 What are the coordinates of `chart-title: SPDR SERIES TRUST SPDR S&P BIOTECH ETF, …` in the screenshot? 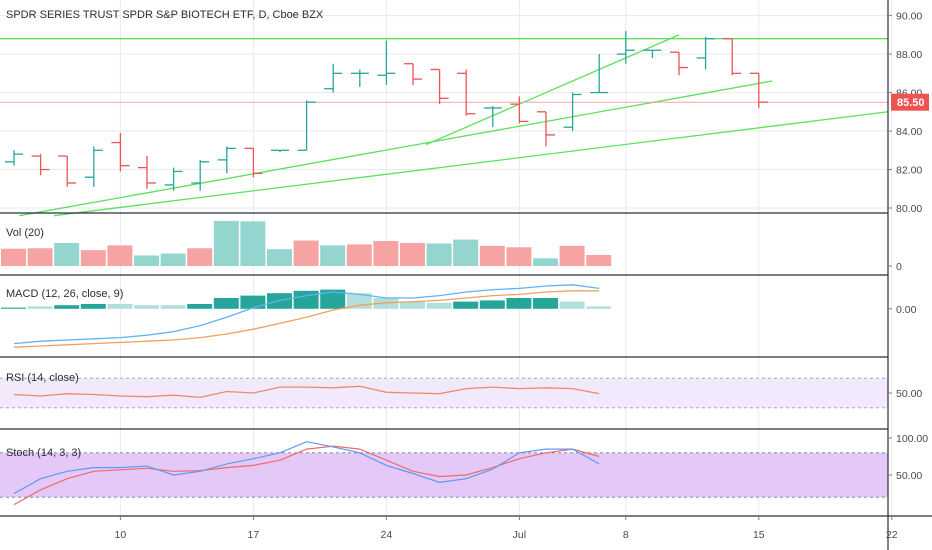 It's located at (165, 15).